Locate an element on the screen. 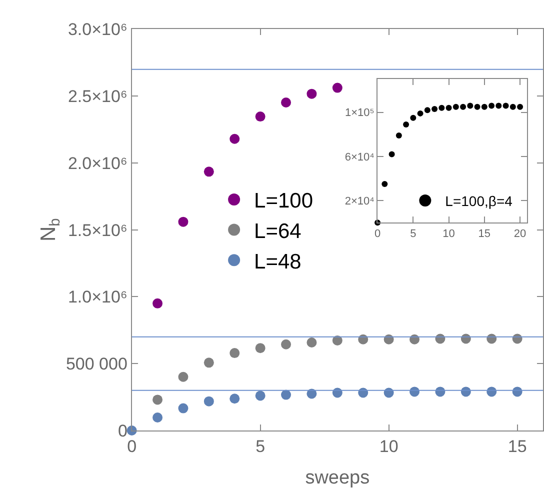  y-tick-label: 500 000 is located at coordinates (97, 364).